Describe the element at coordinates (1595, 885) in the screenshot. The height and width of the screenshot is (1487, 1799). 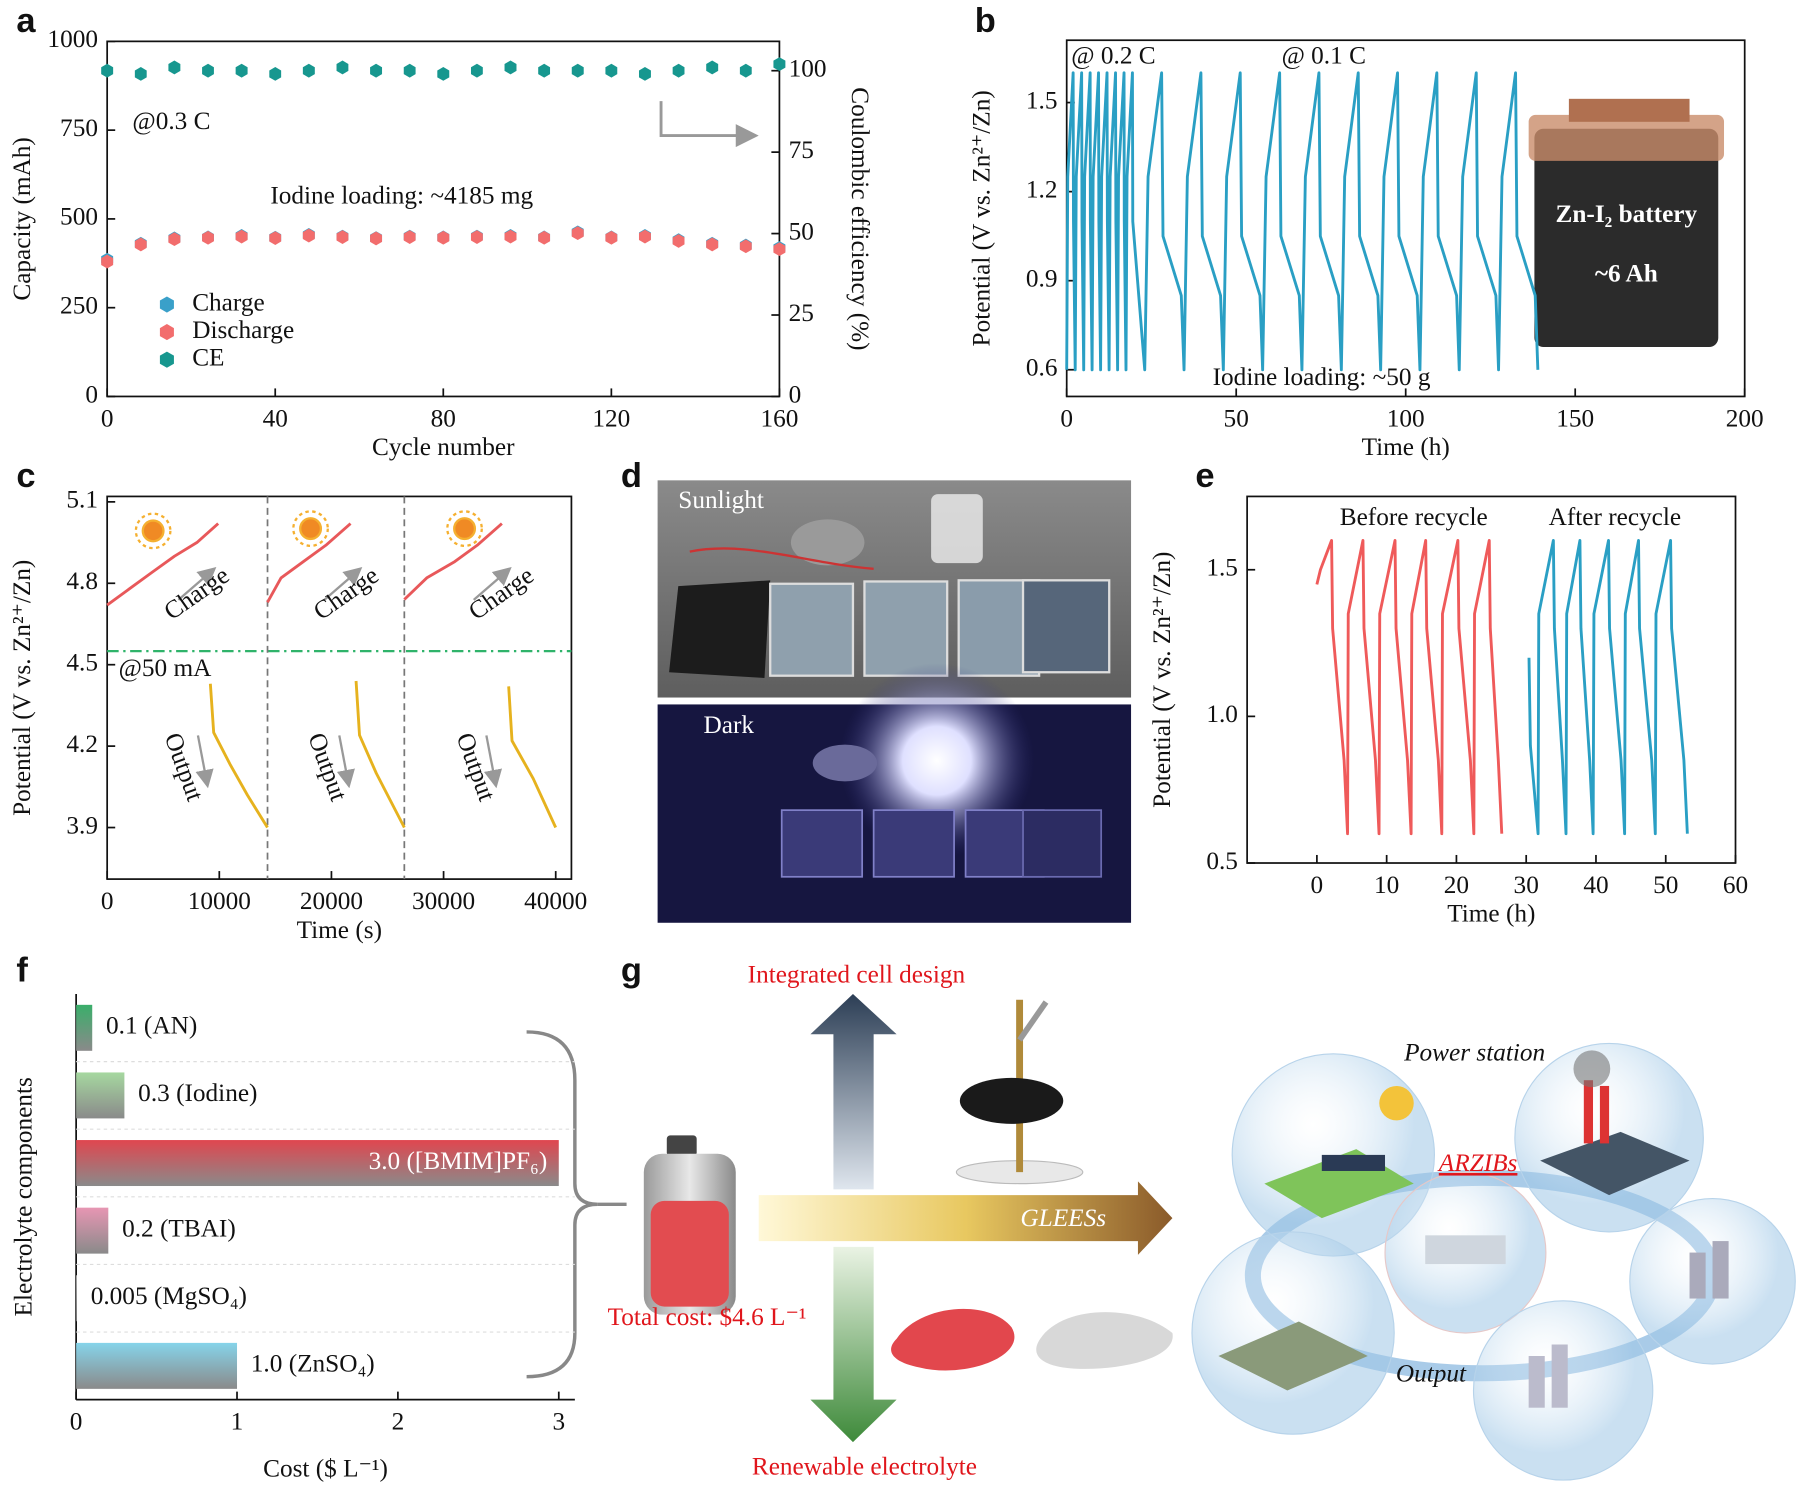
I see `x-tick-label: 40` at that location.